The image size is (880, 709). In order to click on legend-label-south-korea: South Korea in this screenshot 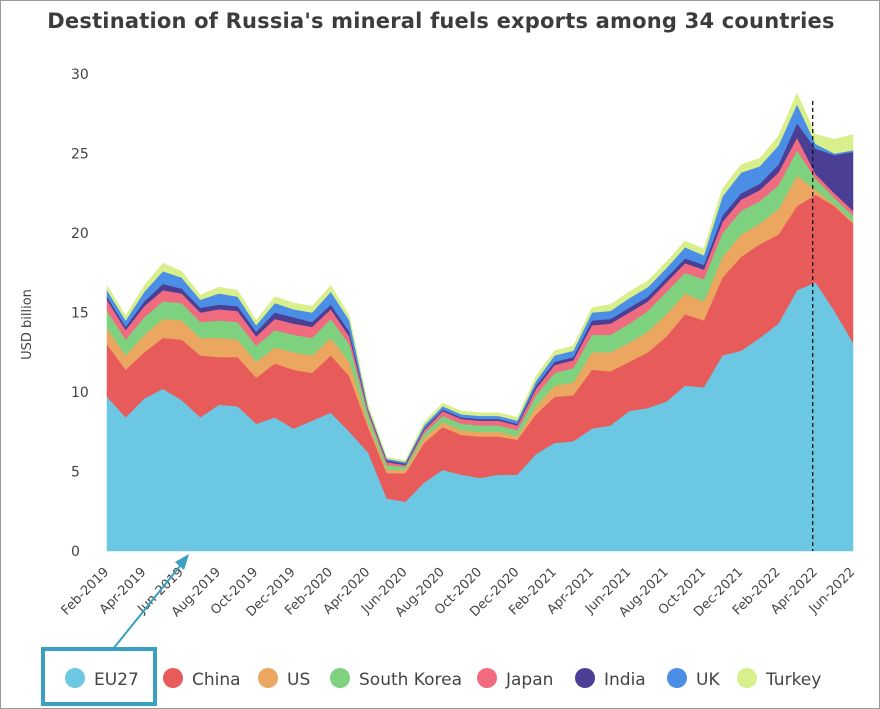, I will do `click(410, 680)`.